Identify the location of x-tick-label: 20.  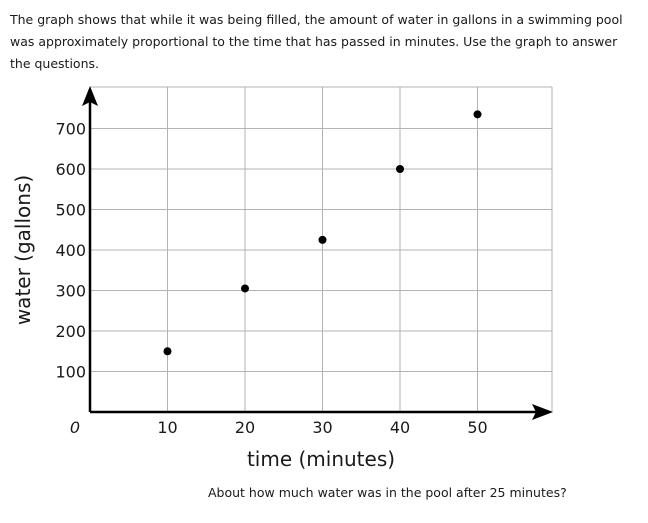
(245, 427).